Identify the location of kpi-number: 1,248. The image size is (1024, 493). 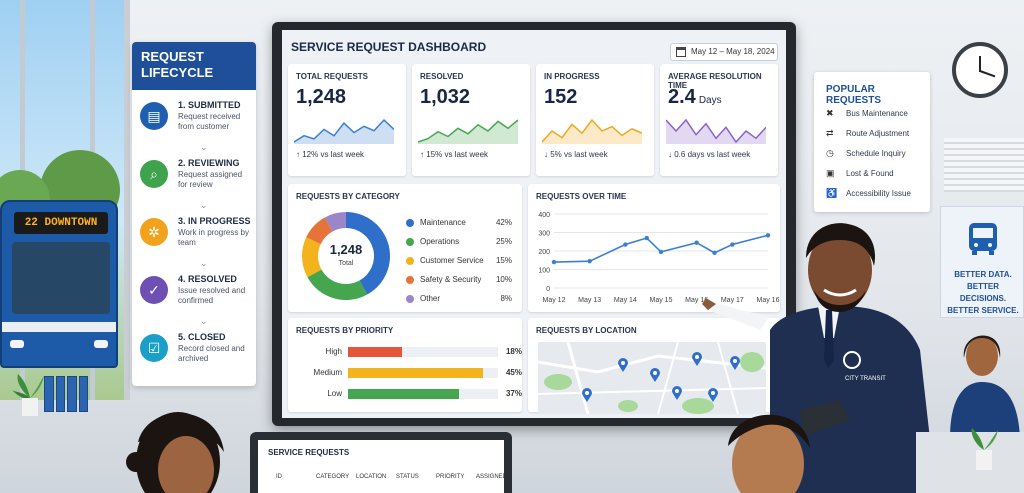
(321, 97).